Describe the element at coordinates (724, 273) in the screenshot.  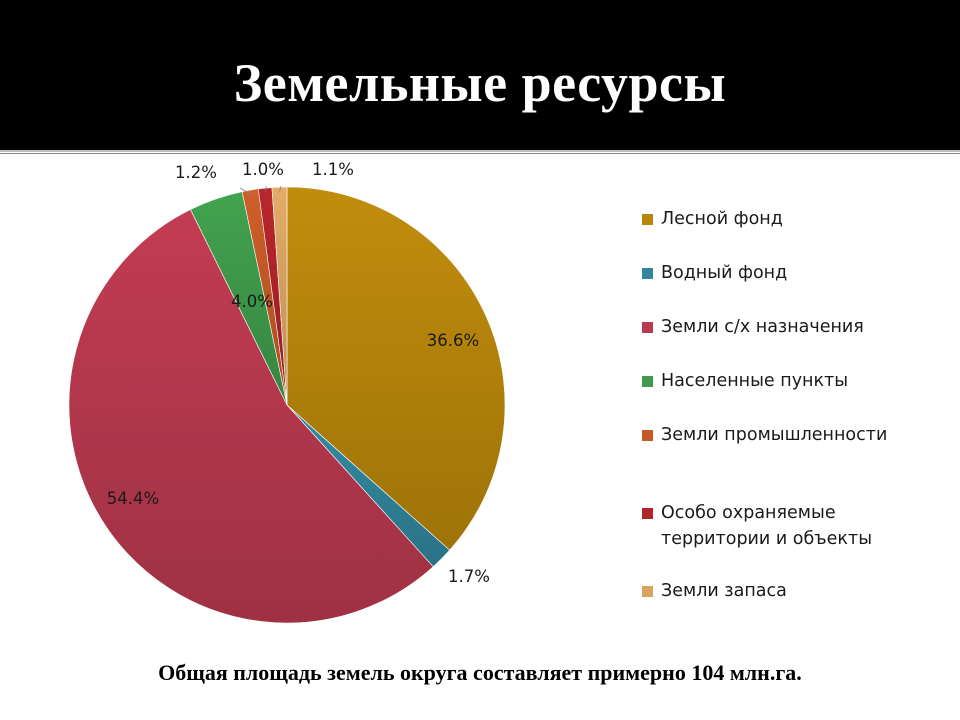
I see `legend-label: Водный фонд` at that location.